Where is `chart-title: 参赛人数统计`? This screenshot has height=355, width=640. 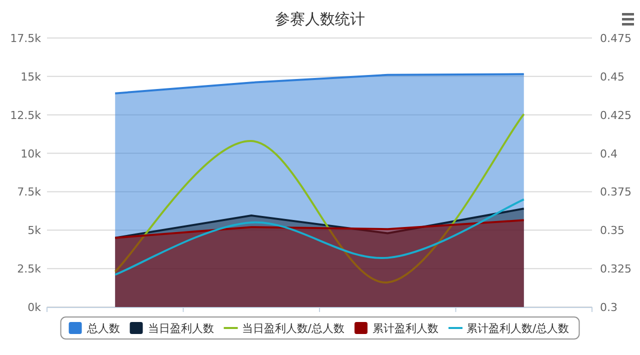
chart-title: 参赛人数统计 is located at coordinates (320, 19).